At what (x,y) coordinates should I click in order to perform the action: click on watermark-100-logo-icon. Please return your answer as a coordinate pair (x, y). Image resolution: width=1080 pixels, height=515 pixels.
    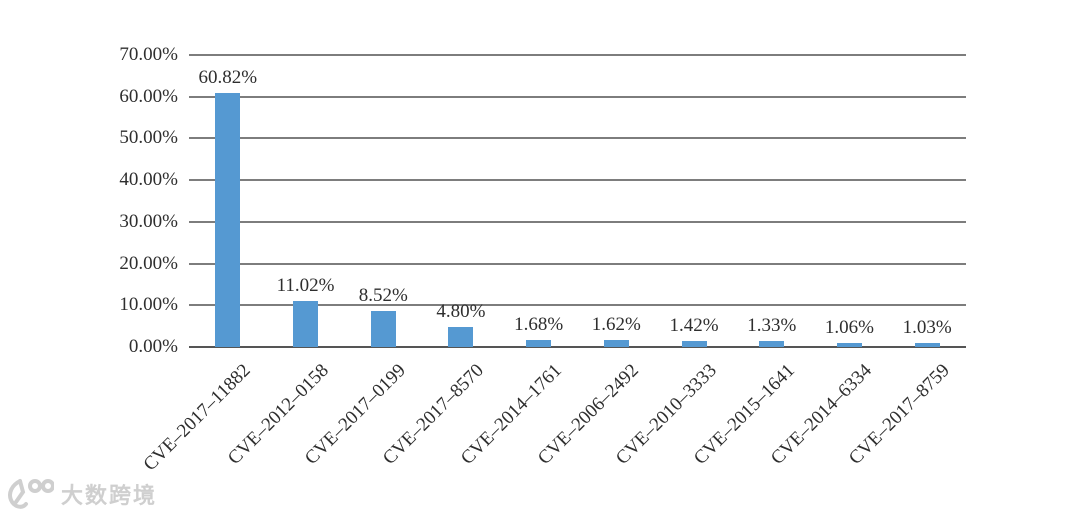
    Looking at the image, I should click on (31, 494).